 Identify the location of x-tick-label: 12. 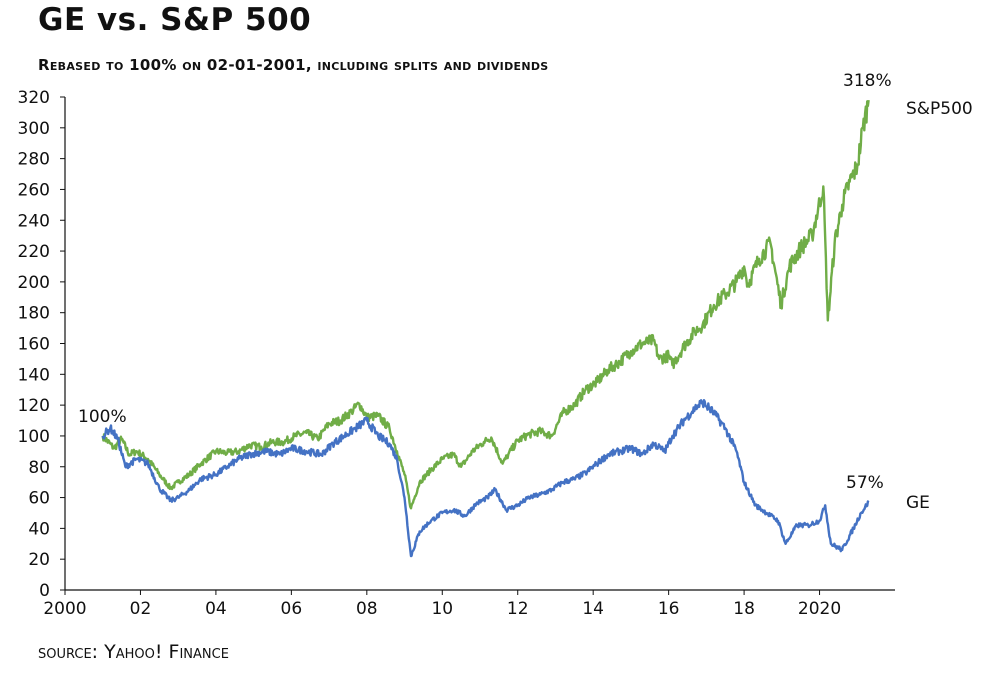
(518, 609).